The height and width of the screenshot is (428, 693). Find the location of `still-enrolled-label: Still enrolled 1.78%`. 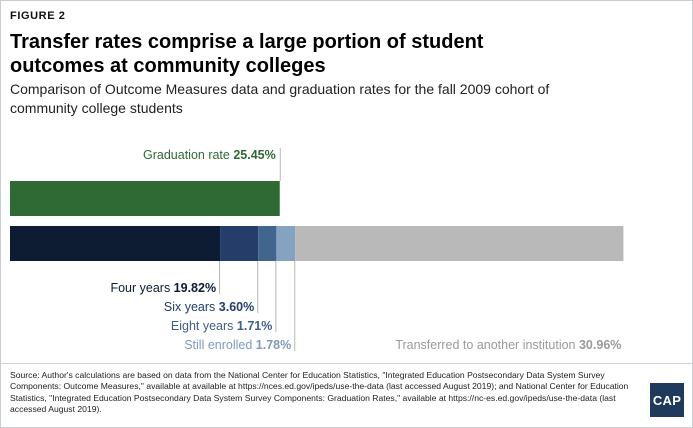

still-enrolled-label: Still enrolled 1.78% is located at coordinates (237, 345).